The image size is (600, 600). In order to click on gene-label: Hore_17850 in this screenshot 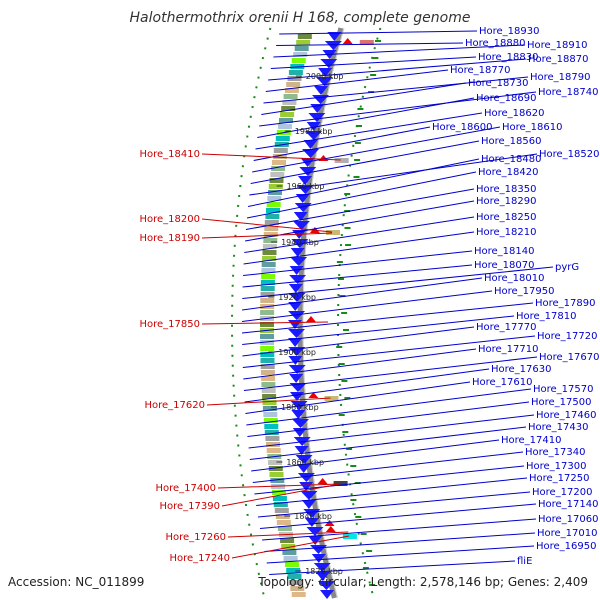, I will do `click(170, 324)`.